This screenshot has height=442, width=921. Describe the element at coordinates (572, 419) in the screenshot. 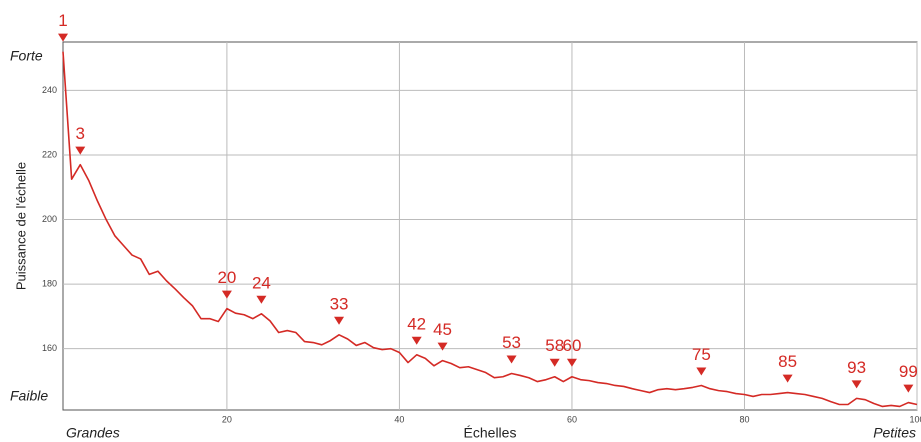

I see `x-tick-label: 60` at that location.